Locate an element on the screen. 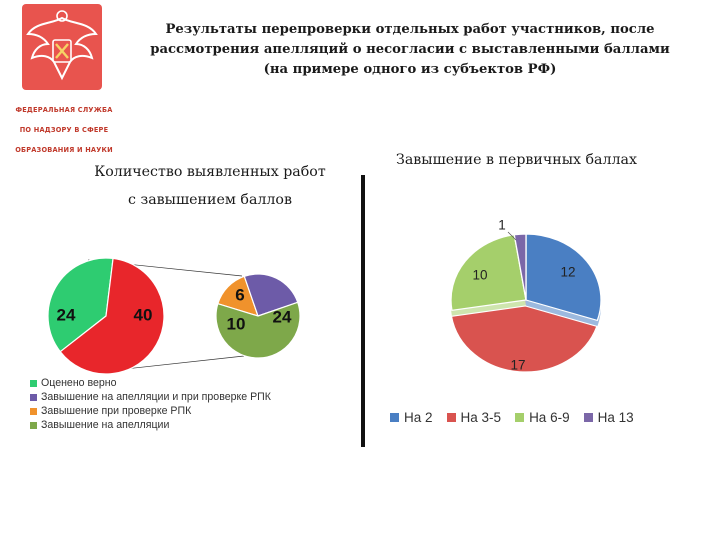 Image resolution: width=720 pixels, height=540 pixels. data-label: 12 is located at coordinates (567, 272).